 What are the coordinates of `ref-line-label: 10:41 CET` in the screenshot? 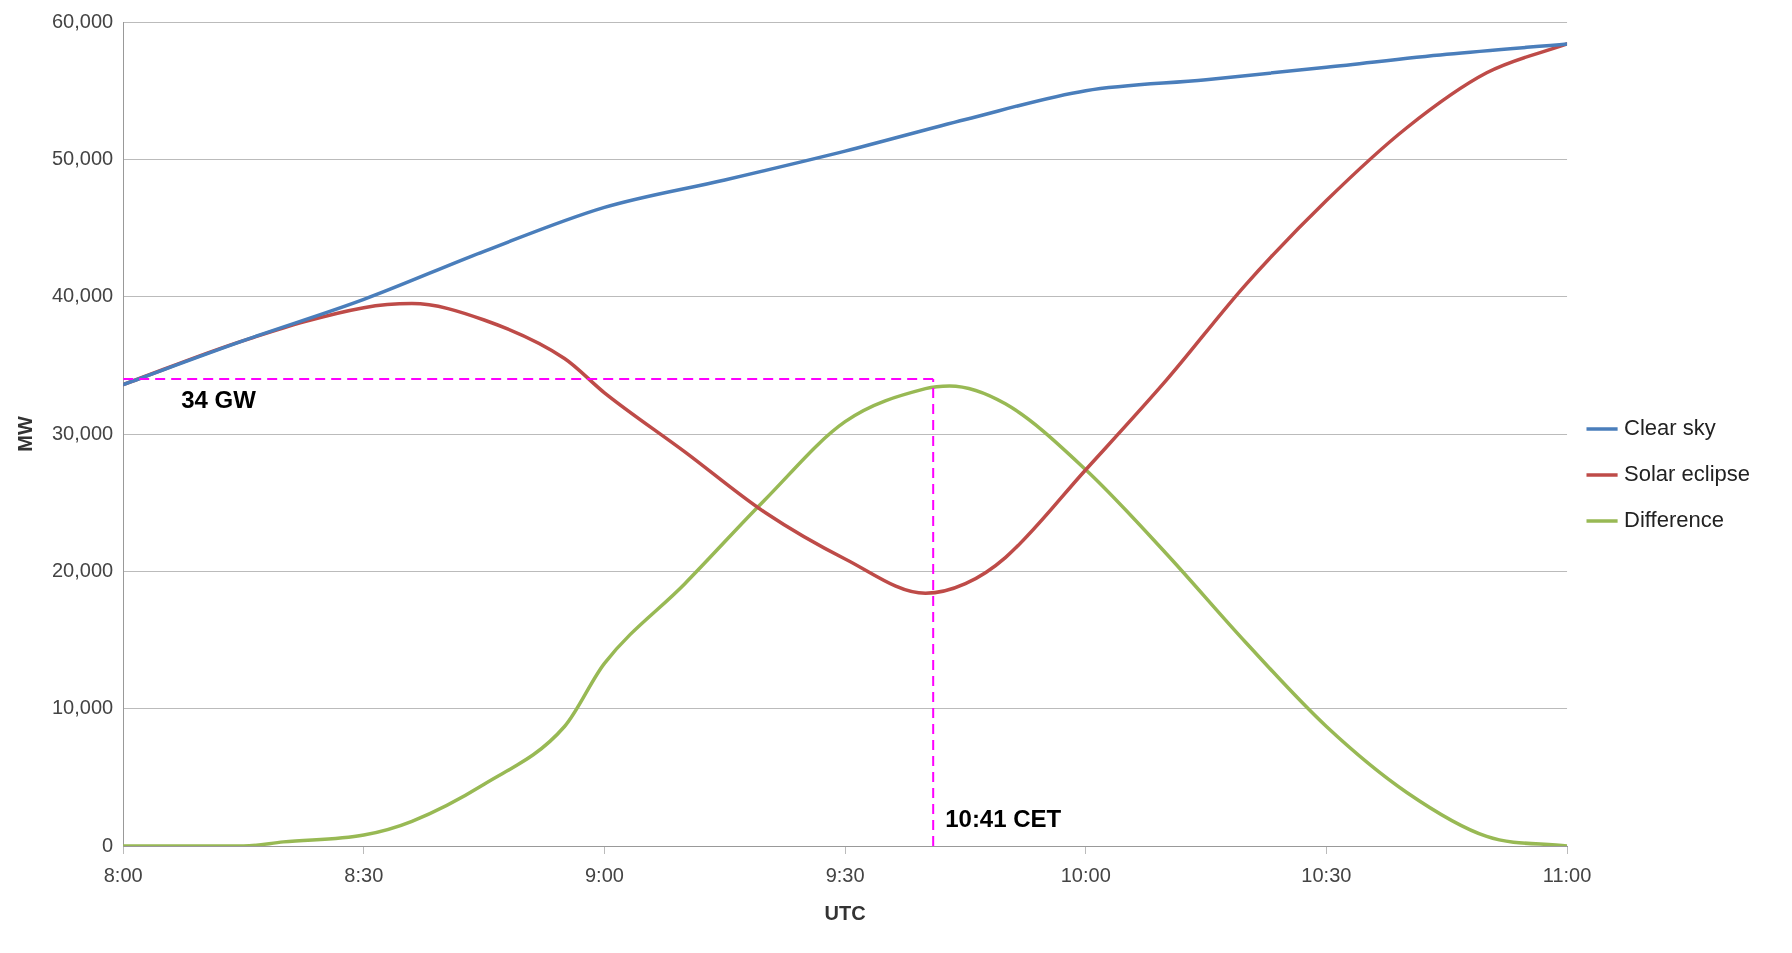 It's located at (1003, 818).